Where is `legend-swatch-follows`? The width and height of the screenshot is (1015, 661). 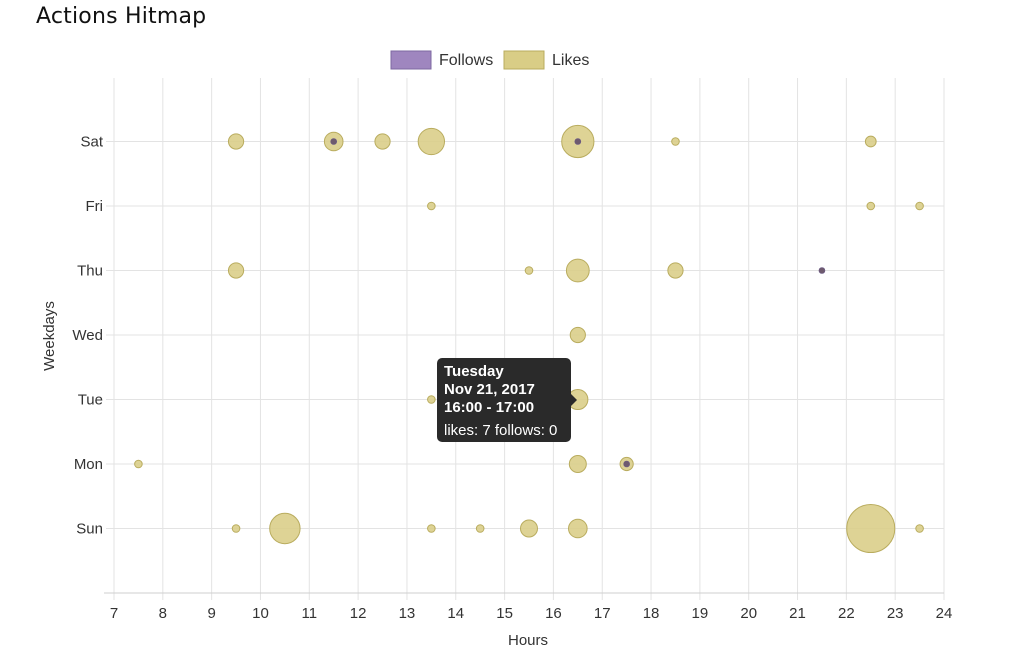 legend-swatch-follows is located at coordinates (411, 60).